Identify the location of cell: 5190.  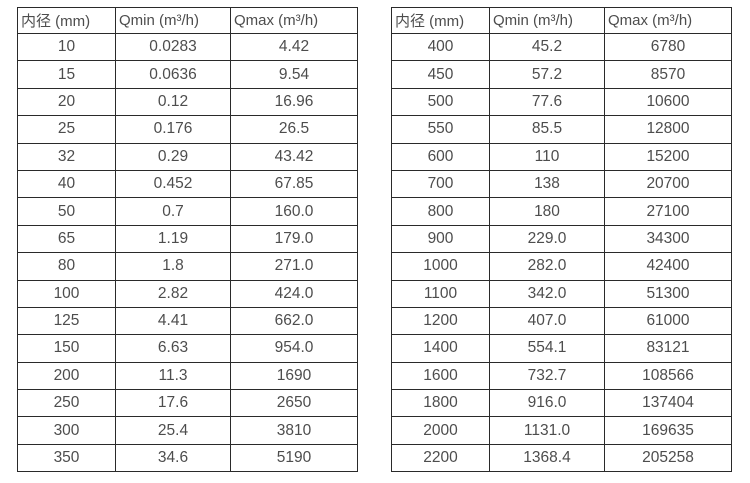
(294, 458).